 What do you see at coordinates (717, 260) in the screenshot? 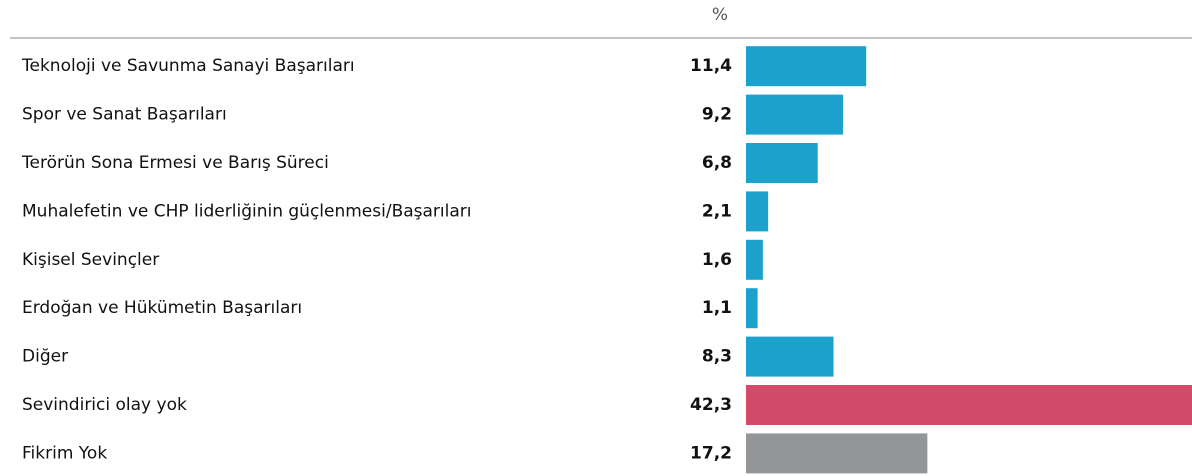
I see `value-label: 1,6` at bounding box center [717, 260].